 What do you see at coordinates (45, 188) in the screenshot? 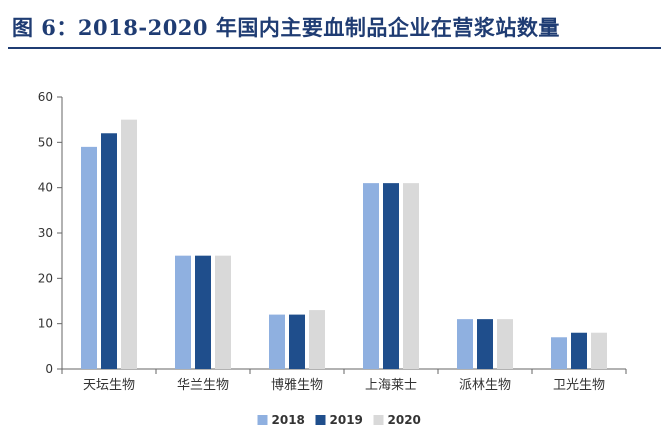
I see `y-tick-label: 40` at bounding box center [45, 188].